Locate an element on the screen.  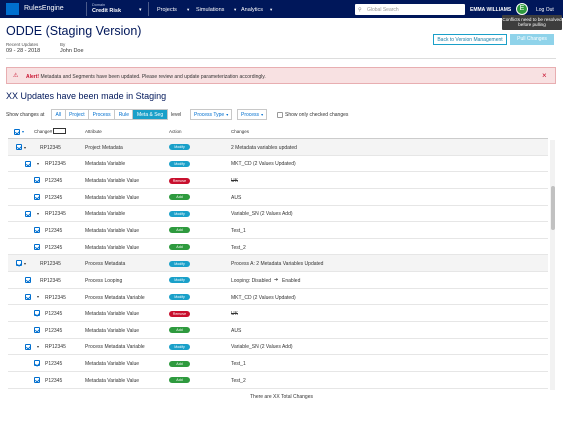
change: Test_1 is located at coordinates (238, 230).